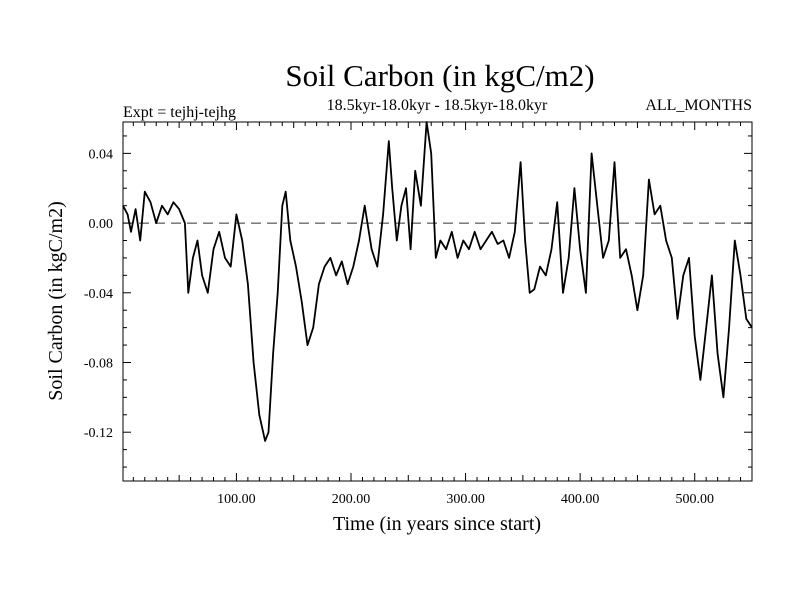 The width and height of the screenshot is (800, 600). What do you see at coordinates (101, 224) in the screenshot?
I see `y-tick-label: 0.00` at bounding box center [101, 224].